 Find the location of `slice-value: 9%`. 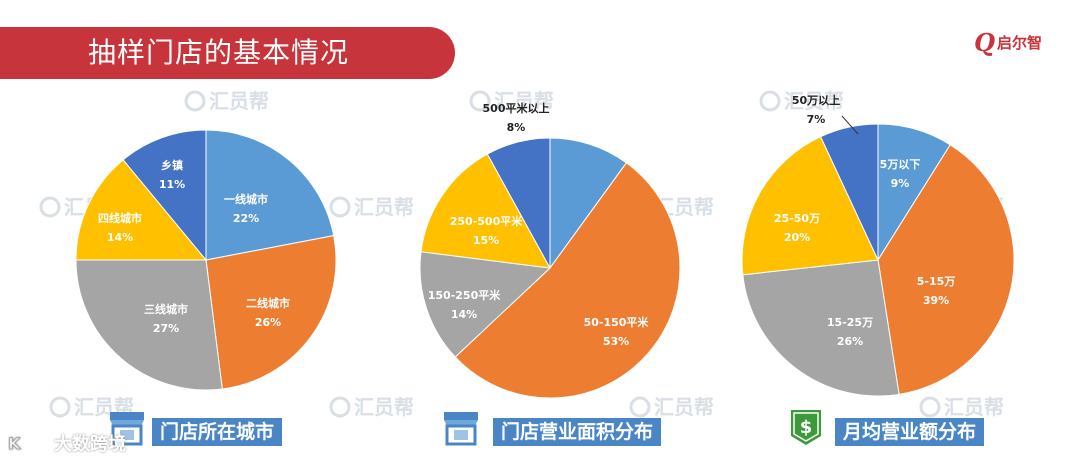

slice-value: 9% is located at coordinates (900, 183).